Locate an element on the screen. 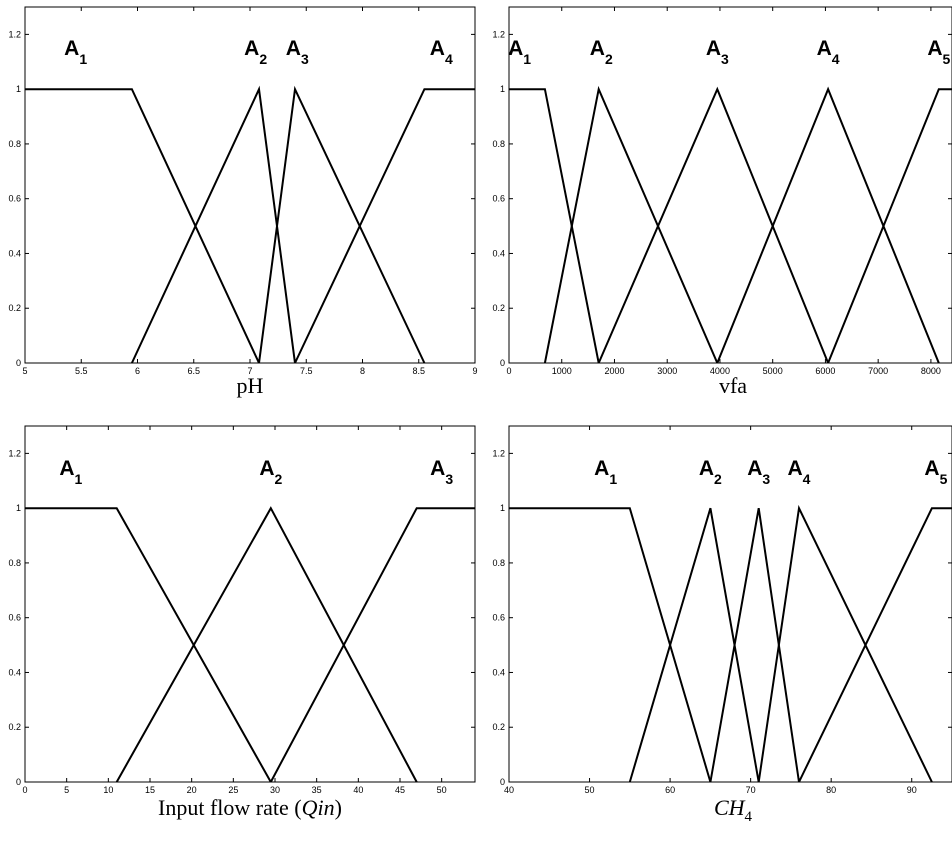 The width and height of the screenshot is (952, 843). x-tick-label: 60 is located at coordinates (670, 790).